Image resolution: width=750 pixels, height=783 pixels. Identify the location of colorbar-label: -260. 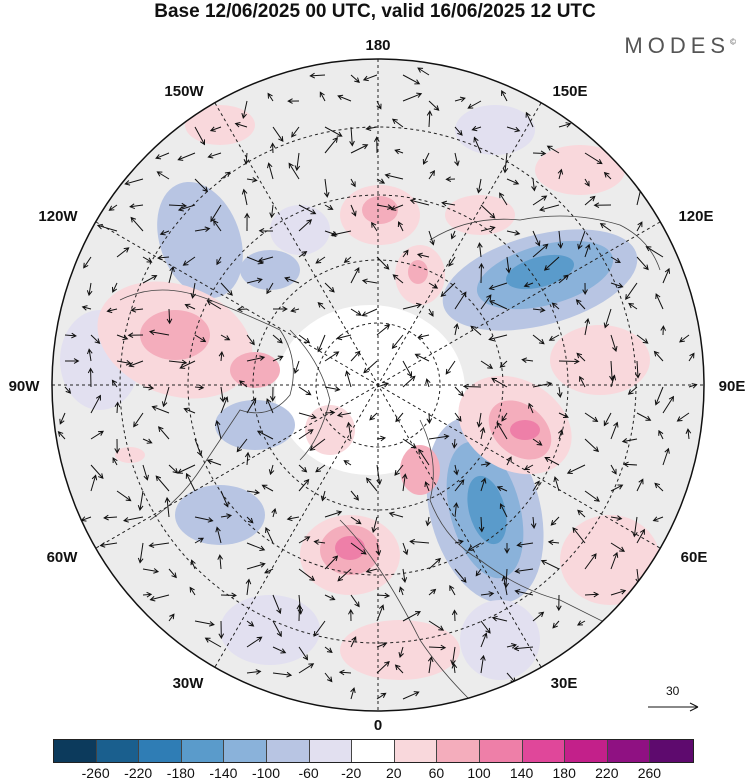
(95, 773).